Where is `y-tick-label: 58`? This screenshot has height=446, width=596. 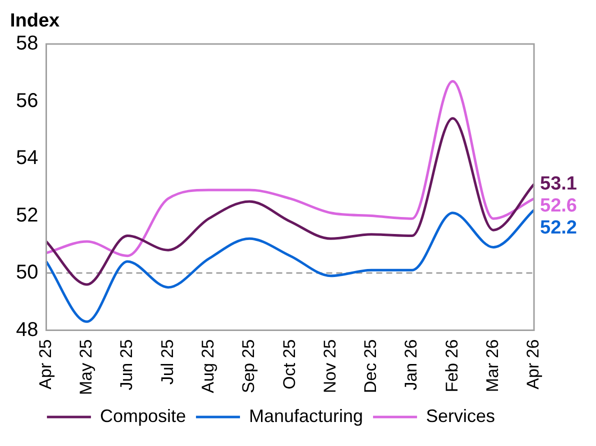 y-tick-label: 58 is located at coordinates (27, 43).